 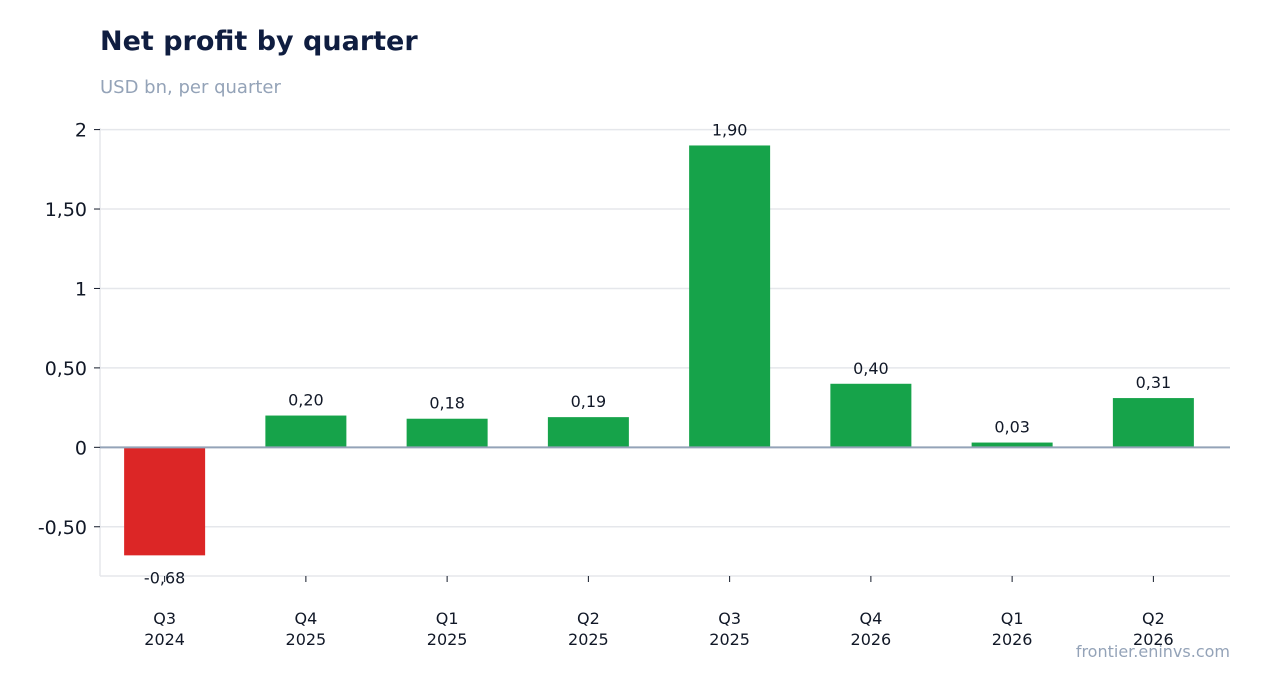 I want to click on y-tick-label: 1,50, so click(x=66, y=210).